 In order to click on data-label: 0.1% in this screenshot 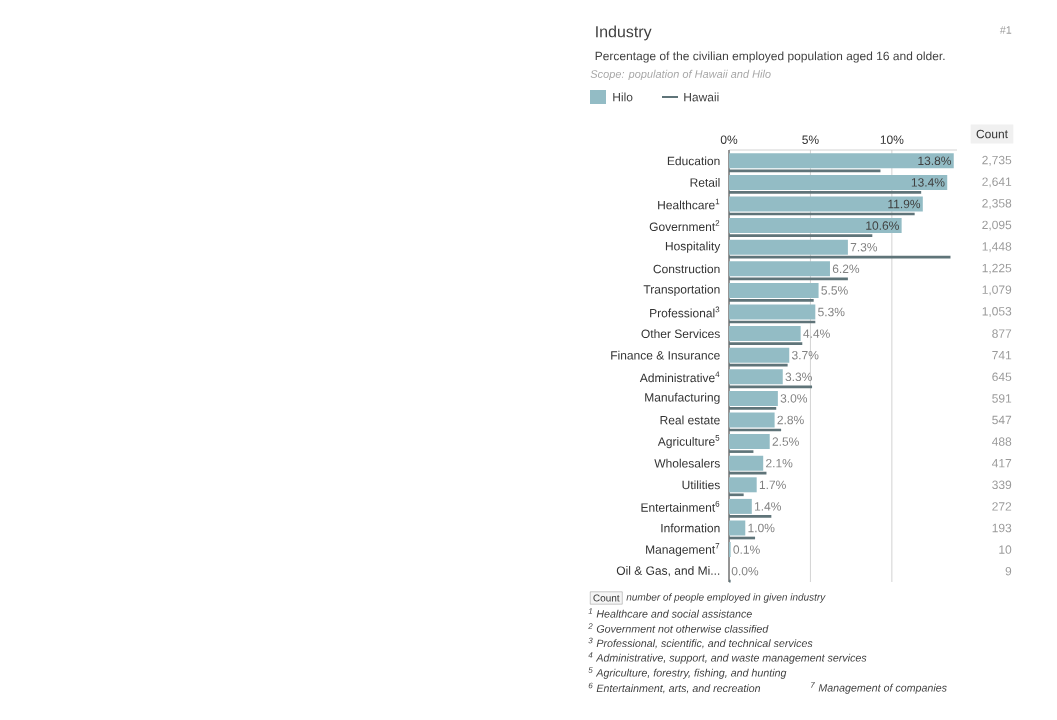, I will do `click(746, 549)`.